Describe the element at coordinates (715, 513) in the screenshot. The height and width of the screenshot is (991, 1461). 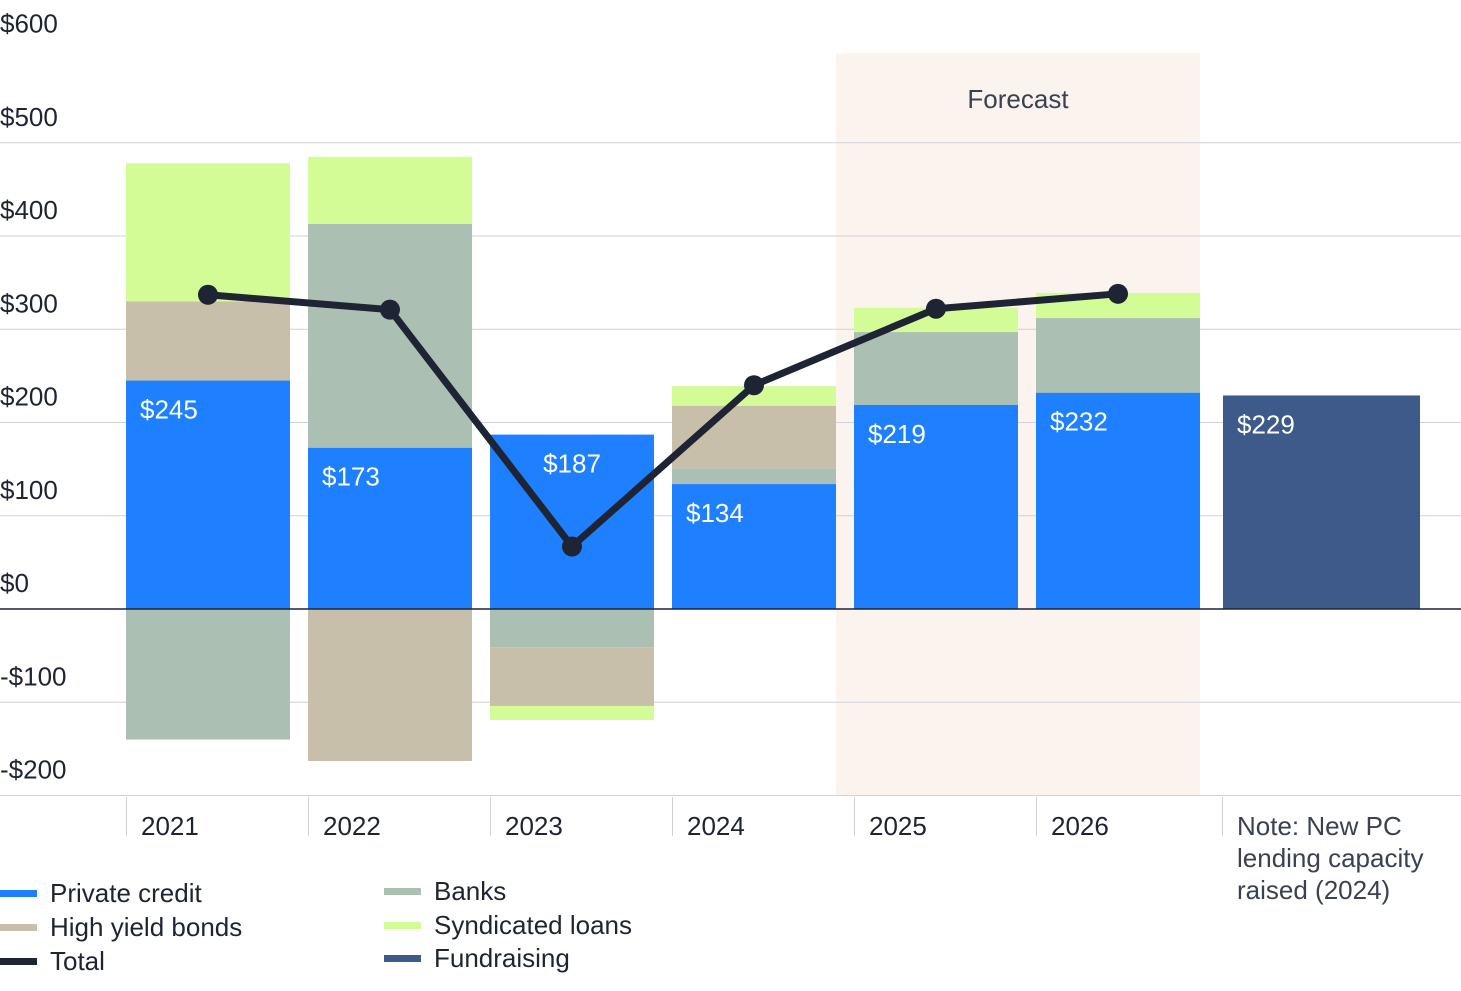
I see `data-label-private-credit: $134` at that location.